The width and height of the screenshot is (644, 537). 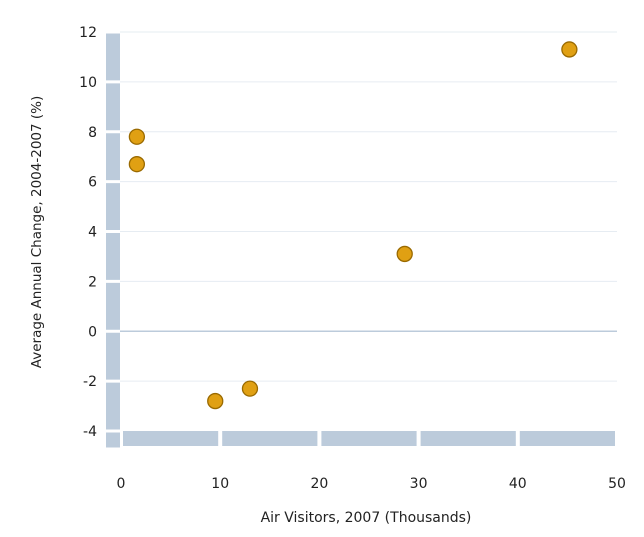 What do you see at coordinates (92, 332) in the screenshot?
I see `y-tick-label: 0` at bounding box center [92, 332].